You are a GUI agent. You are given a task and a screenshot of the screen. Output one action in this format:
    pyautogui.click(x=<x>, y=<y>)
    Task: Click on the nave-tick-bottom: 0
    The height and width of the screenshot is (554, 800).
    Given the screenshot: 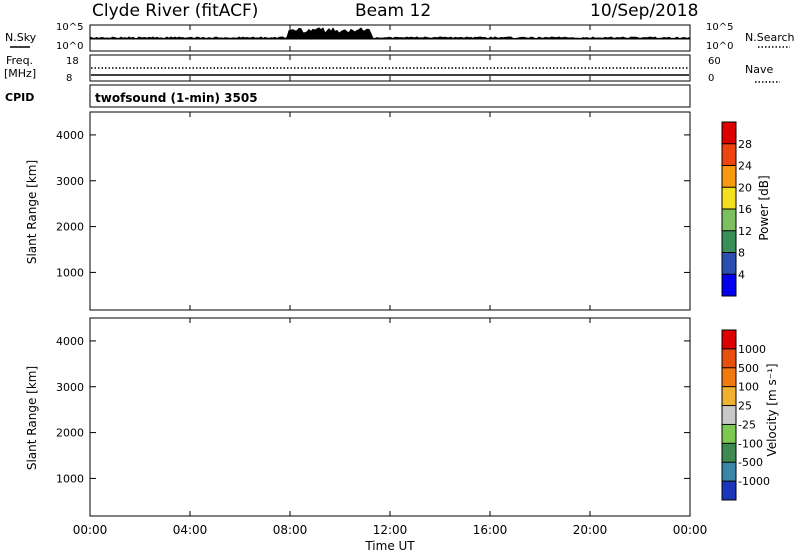 What is the action you would take?
    pyautogui.click(x=711, y=78)
    